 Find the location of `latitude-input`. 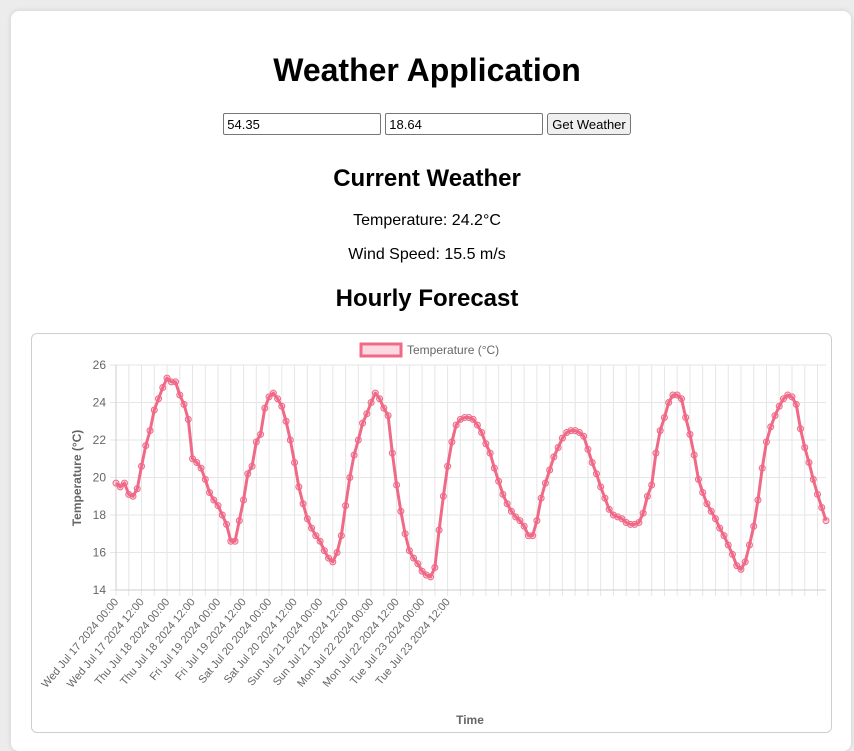

latitude-input is located at coordinates (302, 124).